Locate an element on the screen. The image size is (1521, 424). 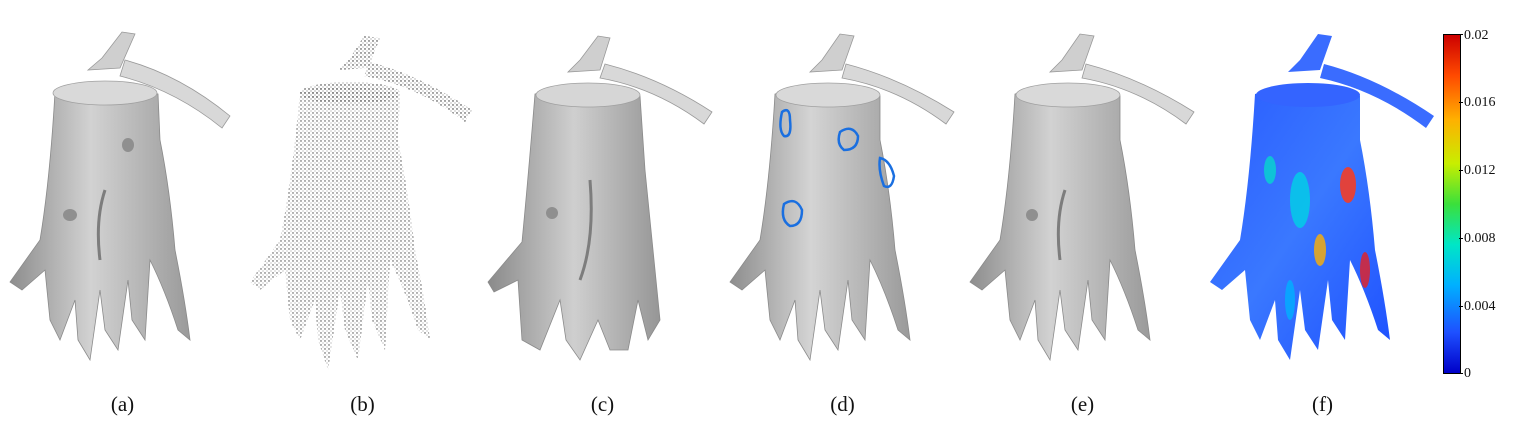
colorbar-gradient is located at coordinates (1452, 204).